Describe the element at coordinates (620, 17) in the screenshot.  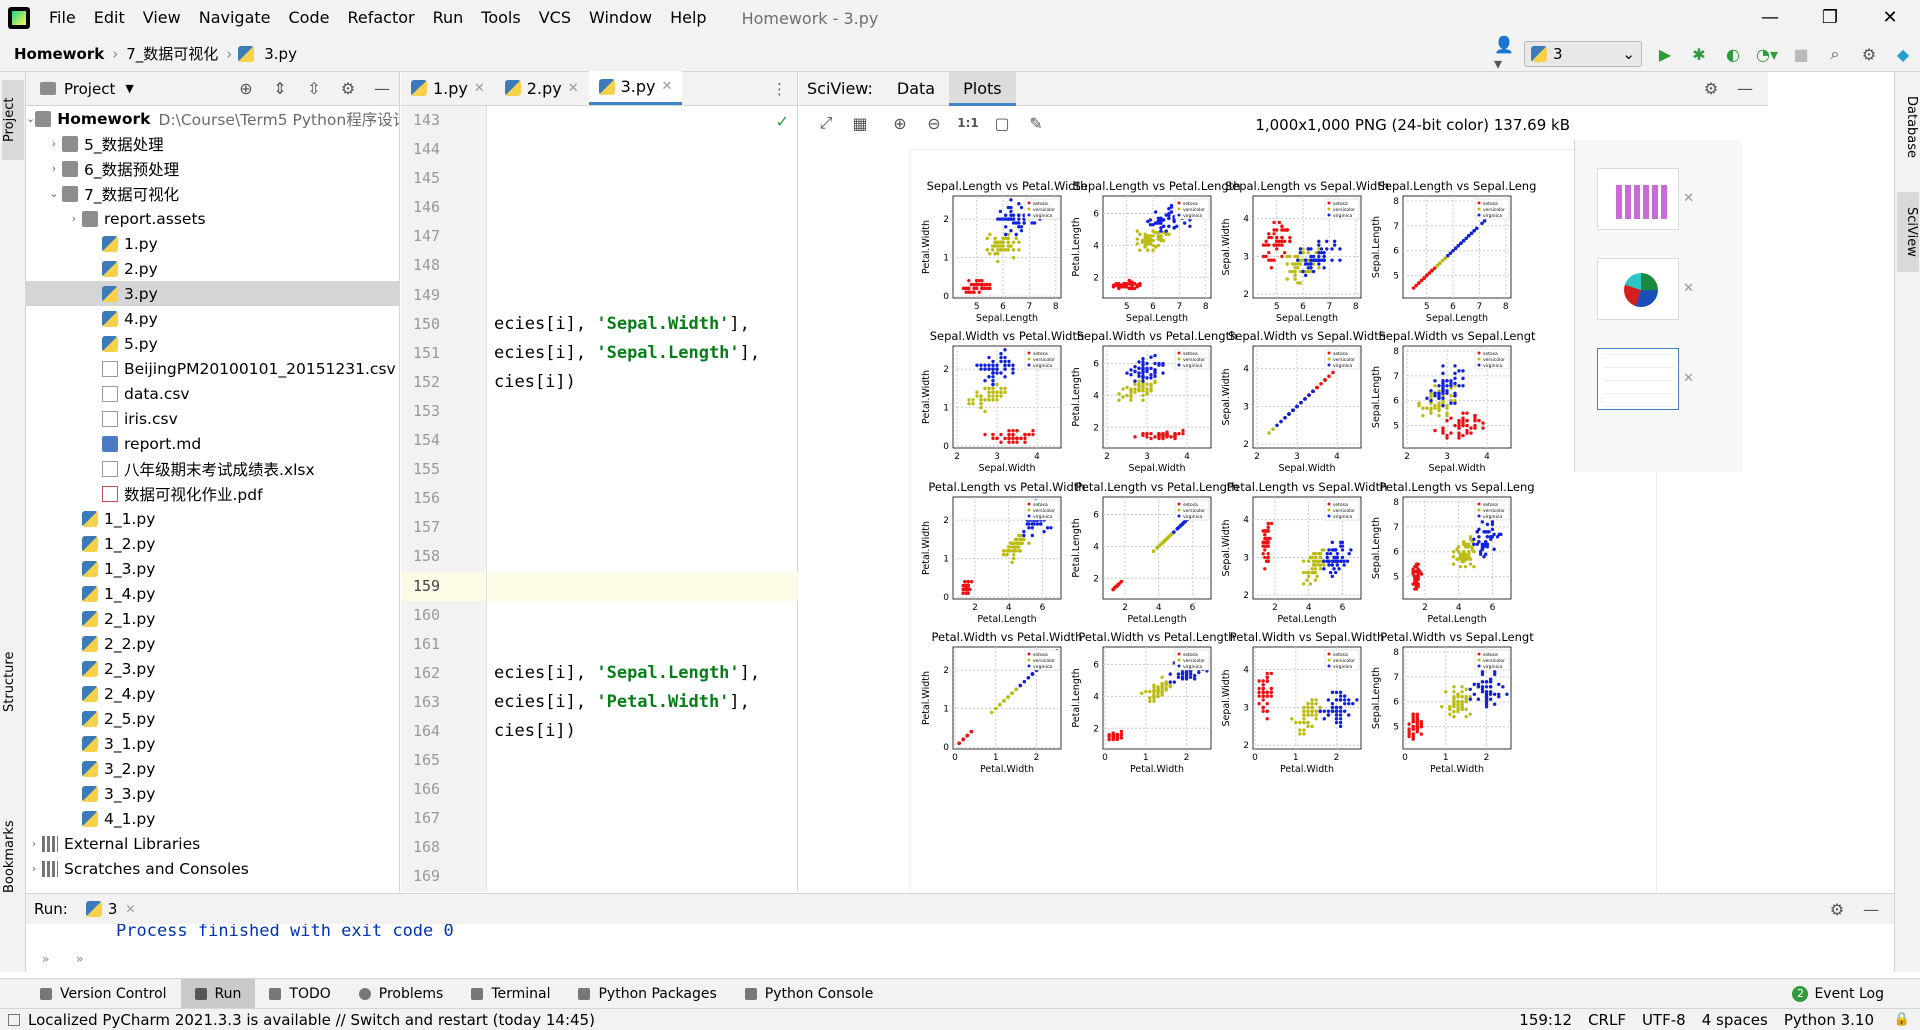
I see `menu-window: Window` at that location.